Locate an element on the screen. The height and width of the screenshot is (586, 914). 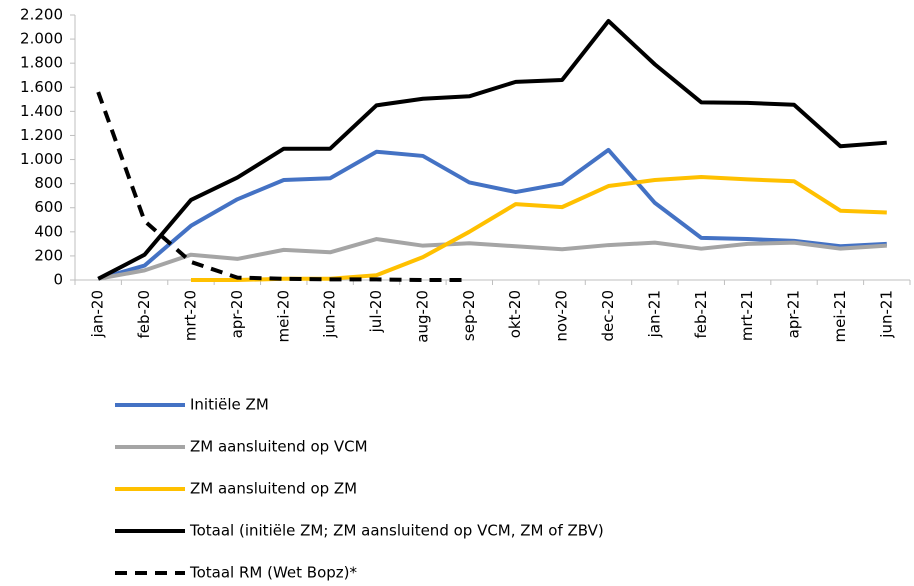
legend-label: Totaal RM (Wet Bopz)* is located at coordinates (273, 573).